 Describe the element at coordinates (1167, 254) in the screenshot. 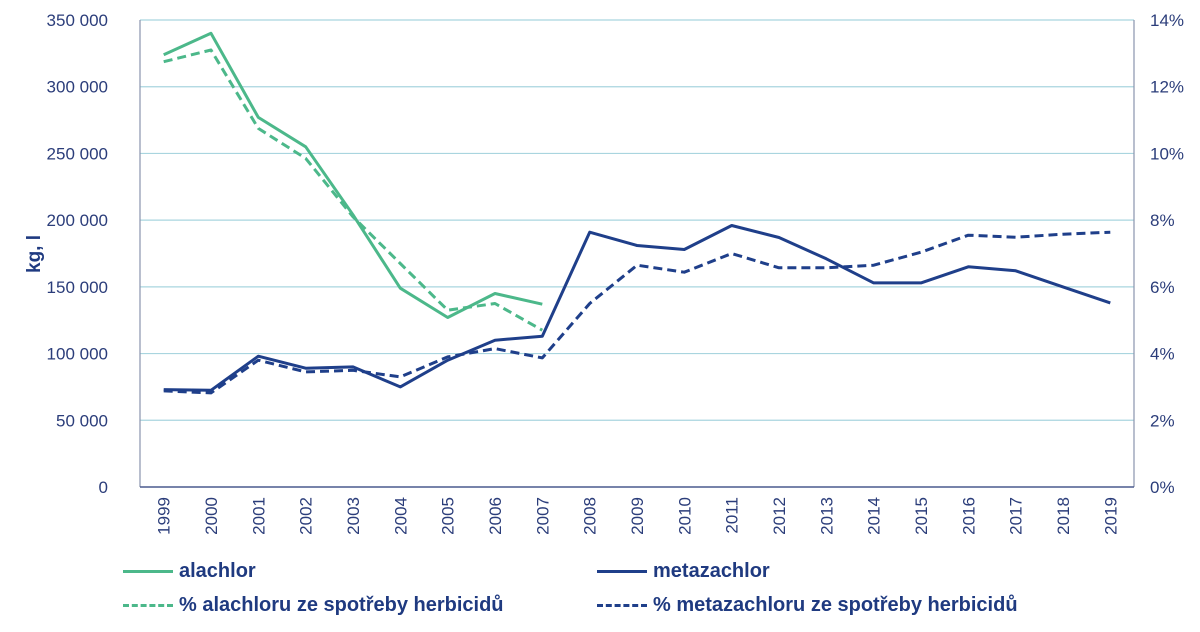

I see `y2-axis-ticks: 0% 2% 4% 6% 8% 10% 12% 14%` at that location.